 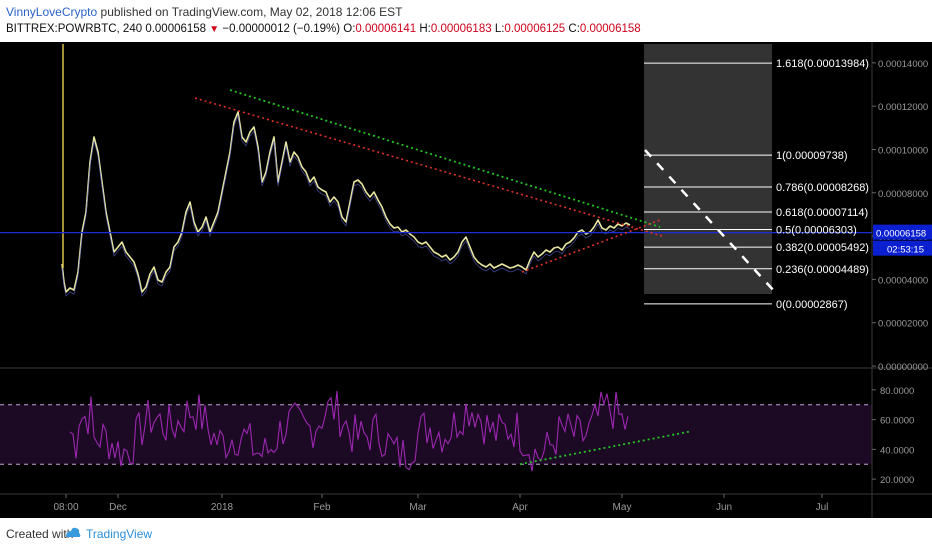 What do you see at coordinates (903, 367) in the screenshot?
I see `price-tick-label: 0.00000000` at bounding box center [903, 367].